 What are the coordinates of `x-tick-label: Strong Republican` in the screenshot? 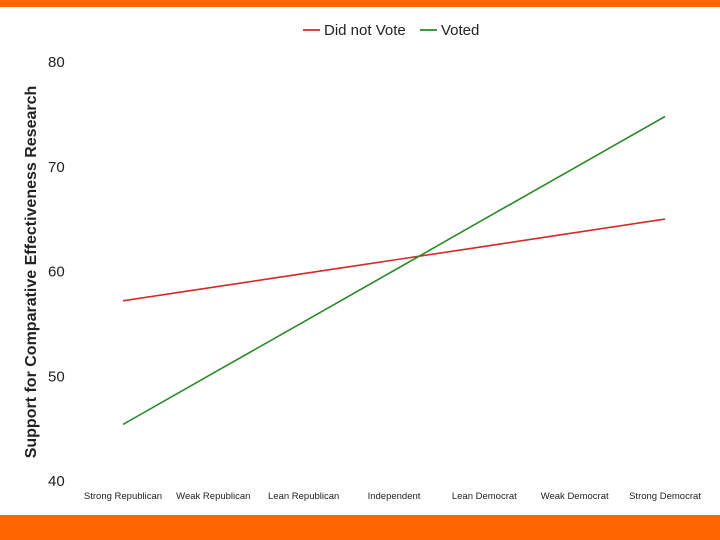 It's located at (123, 496).